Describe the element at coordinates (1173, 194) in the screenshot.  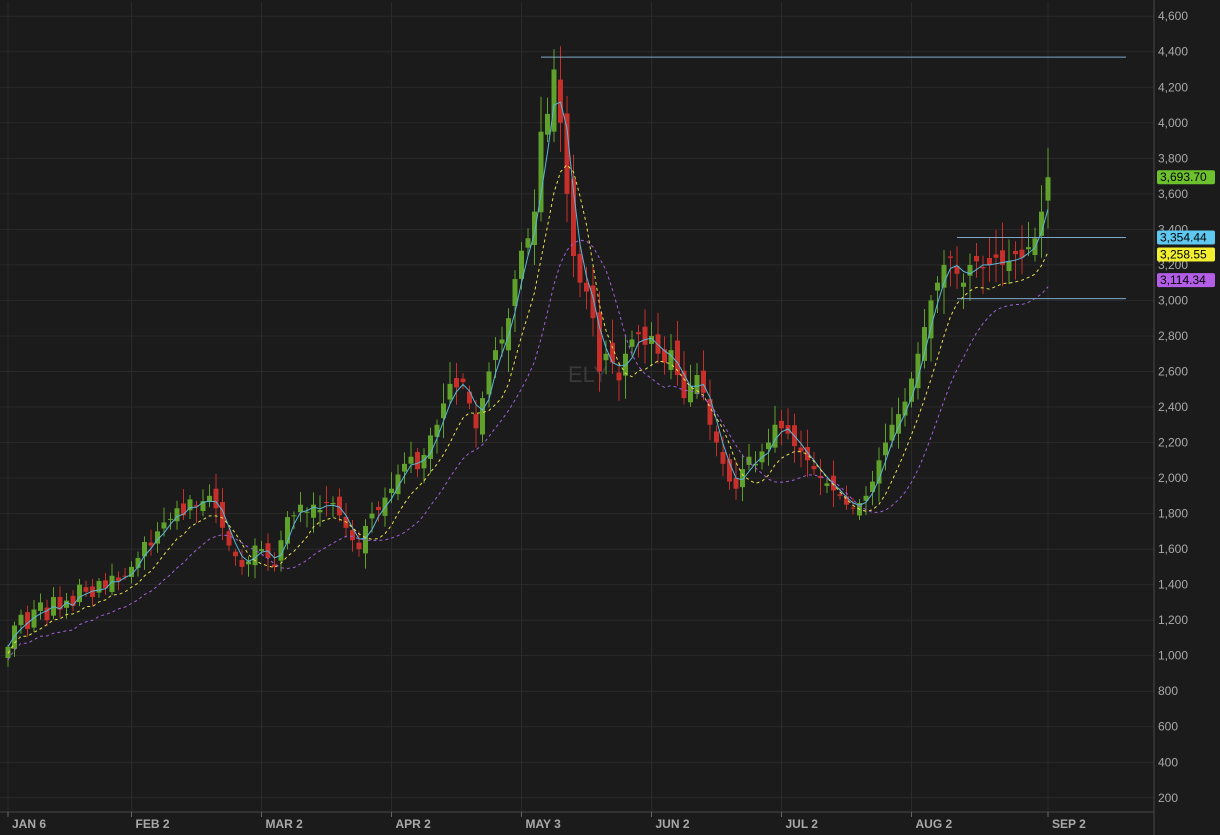
I see `y-tick-label: 3,600` at that location.